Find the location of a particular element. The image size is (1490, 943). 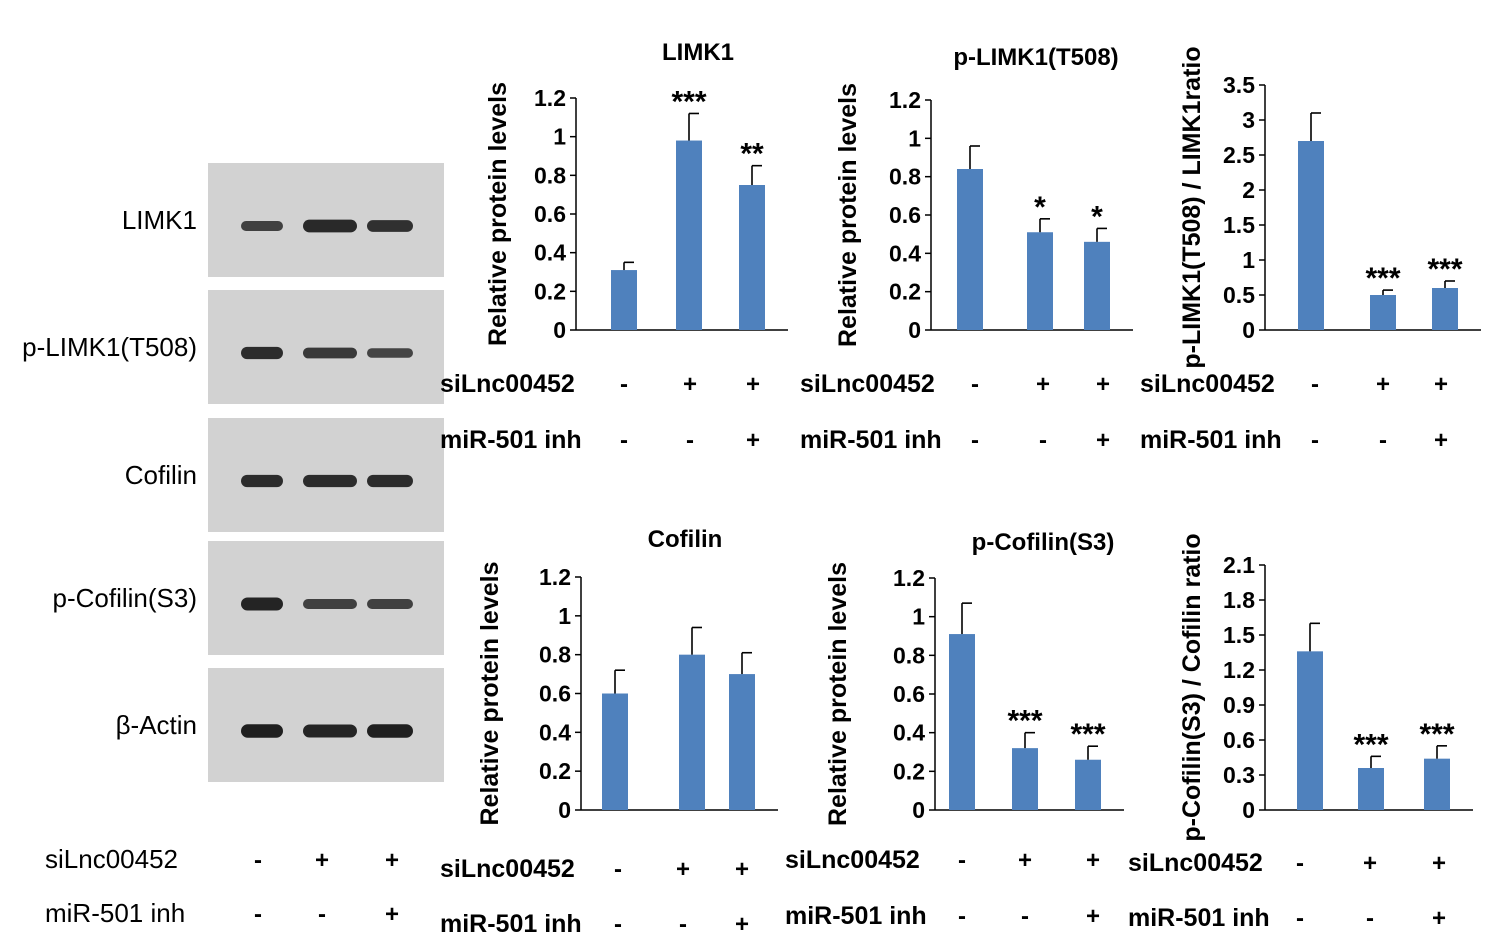

y-tick-label: 0.5 is located at coordinates (1239, 295).